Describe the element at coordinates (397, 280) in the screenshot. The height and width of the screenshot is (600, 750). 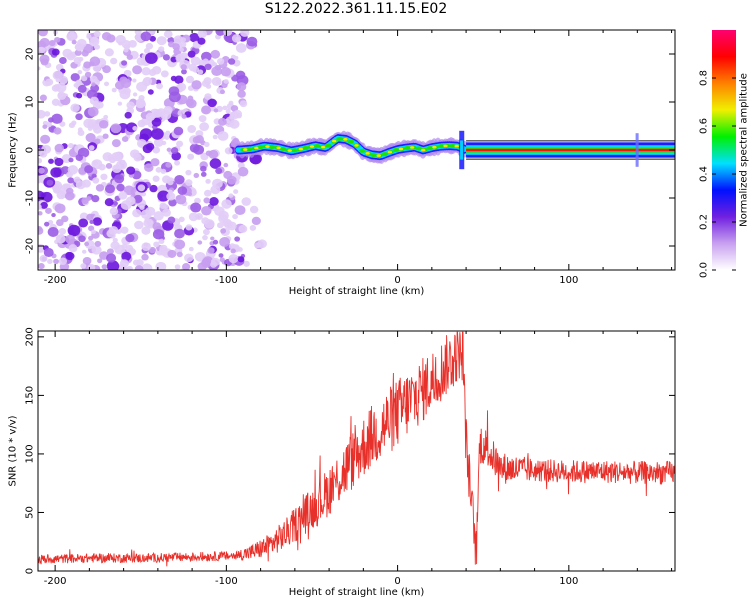
I see `top-xtick-label: 0` at that location.